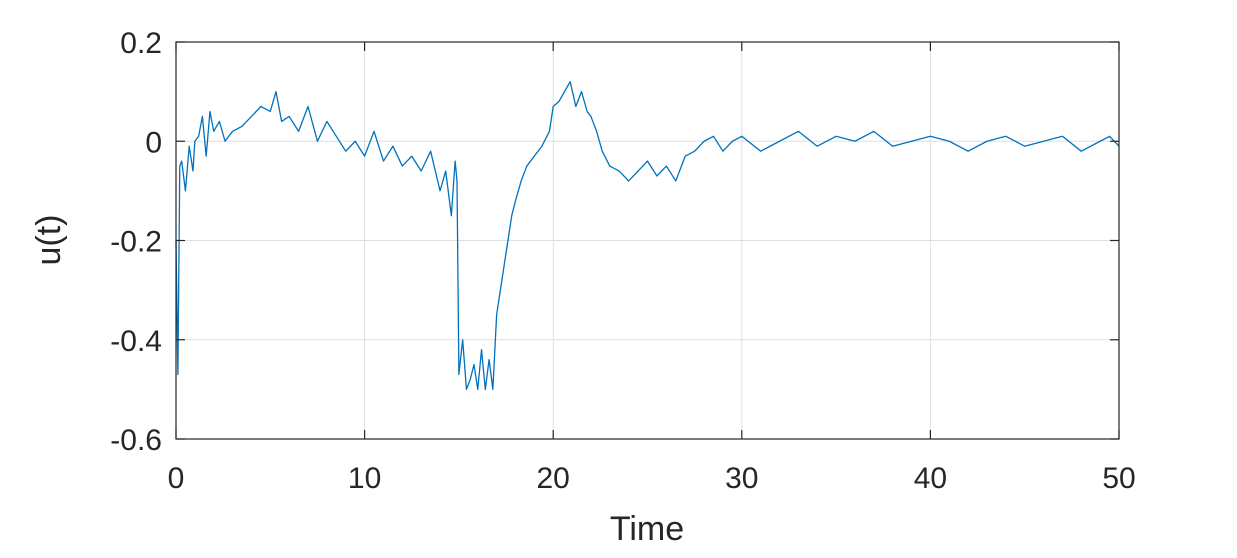 This screenshot has height=558, width=1237. What do you see at coordinates (652, 478) in the screenshot?
I see `x-tick-labels: 0 10 20 30 40 50` at bounding box center [652, 478].